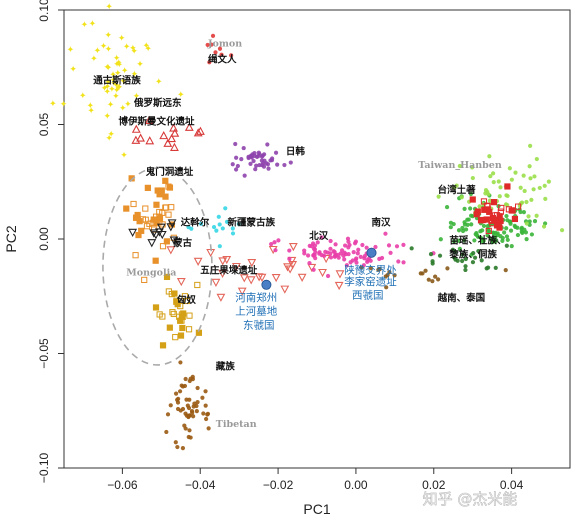  Describe the element at coordinates (154, 233) in the screenshot. I see `scatter-point-mongolia-tri` at that location.